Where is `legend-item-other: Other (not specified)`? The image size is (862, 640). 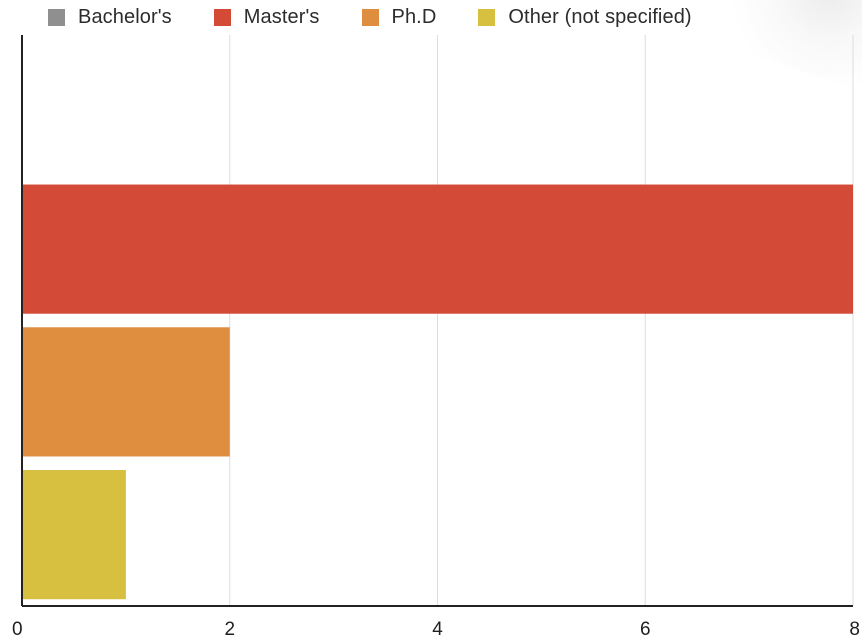
legend-item-other: Other (not specified) is located at coordinates (585, 17).